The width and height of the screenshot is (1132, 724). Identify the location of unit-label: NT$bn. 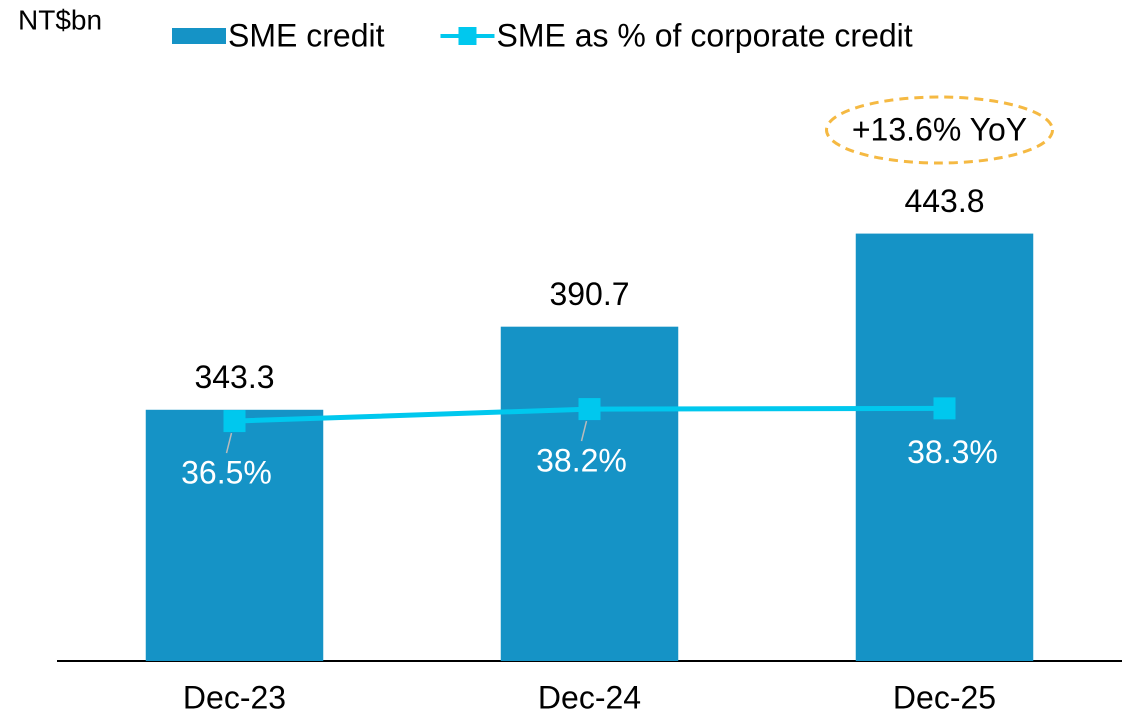
(60, 19).